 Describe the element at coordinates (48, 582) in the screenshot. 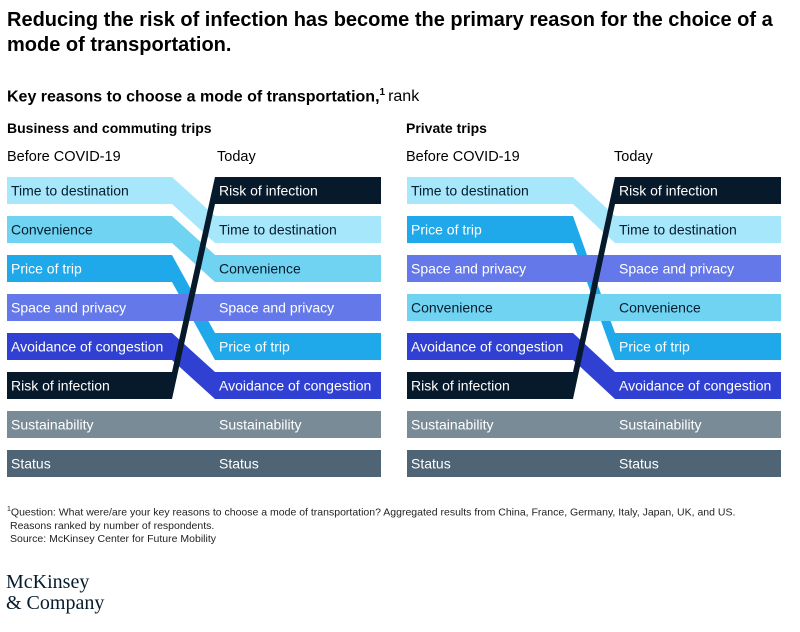

I see `logo-line-1: McKinsey` at that location.